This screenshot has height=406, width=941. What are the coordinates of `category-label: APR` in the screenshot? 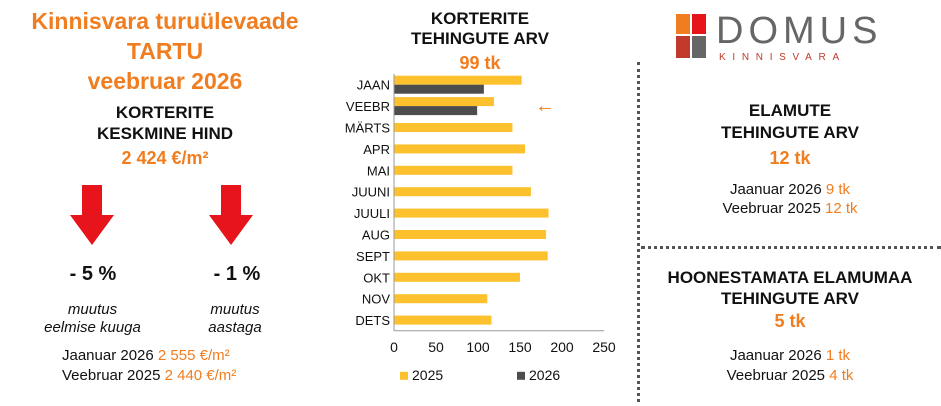 It's located at (376, 149).